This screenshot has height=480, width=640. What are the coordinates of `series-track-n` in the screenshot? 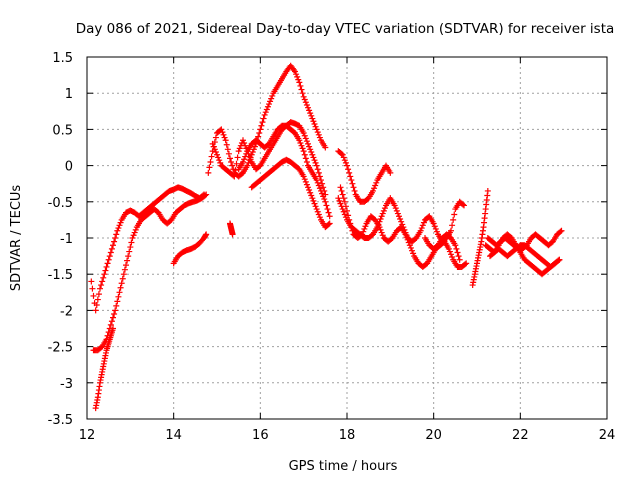 It's located at (480, 238).